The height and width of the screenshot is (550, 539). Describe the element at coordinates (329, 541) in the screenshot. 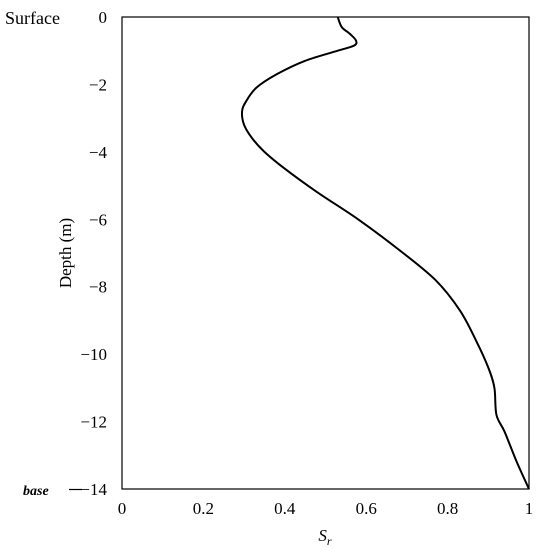

I see `x-axis-title-subscript: r` at that location.